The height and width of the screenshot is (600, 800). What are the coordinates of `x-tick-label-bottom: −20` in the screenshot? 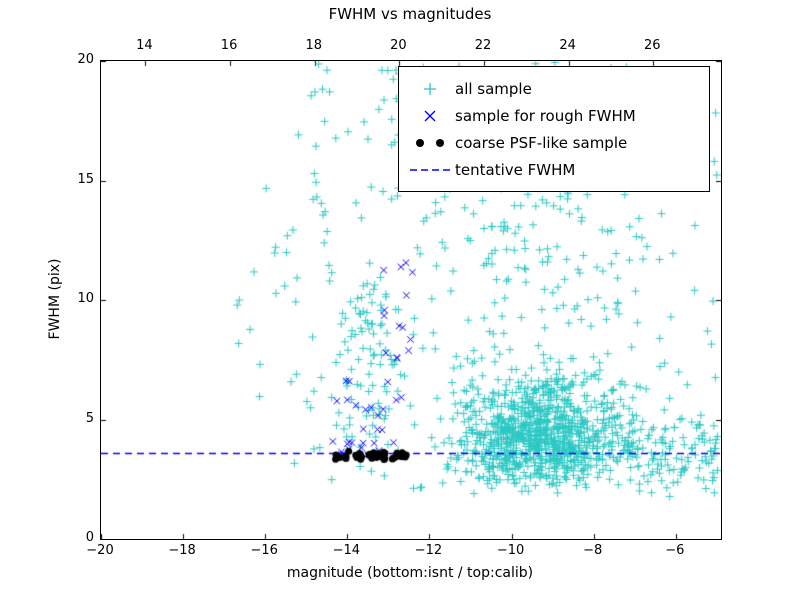 It's located at (100, 550).